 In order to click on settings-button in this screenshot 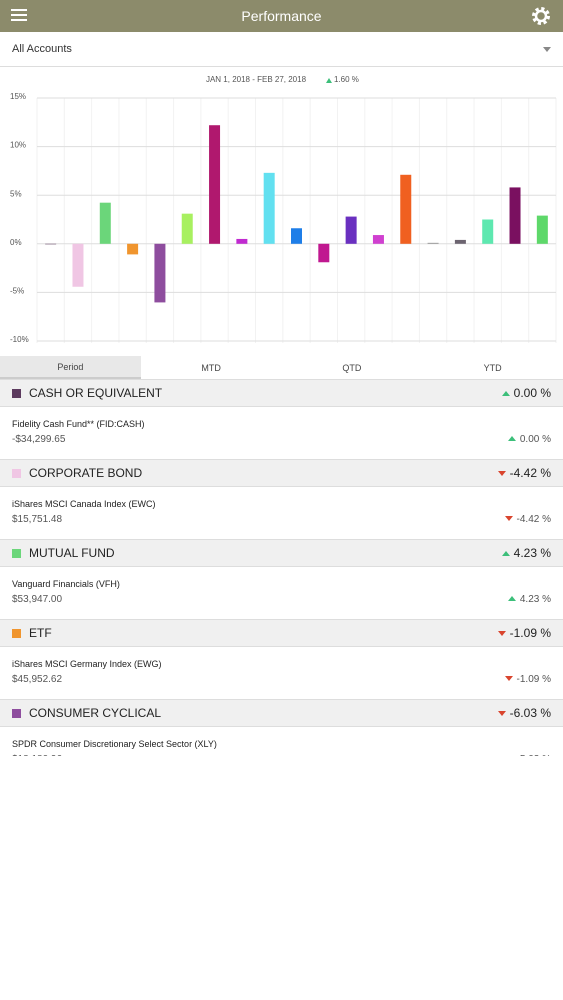, I will do `click(541, 16)`.